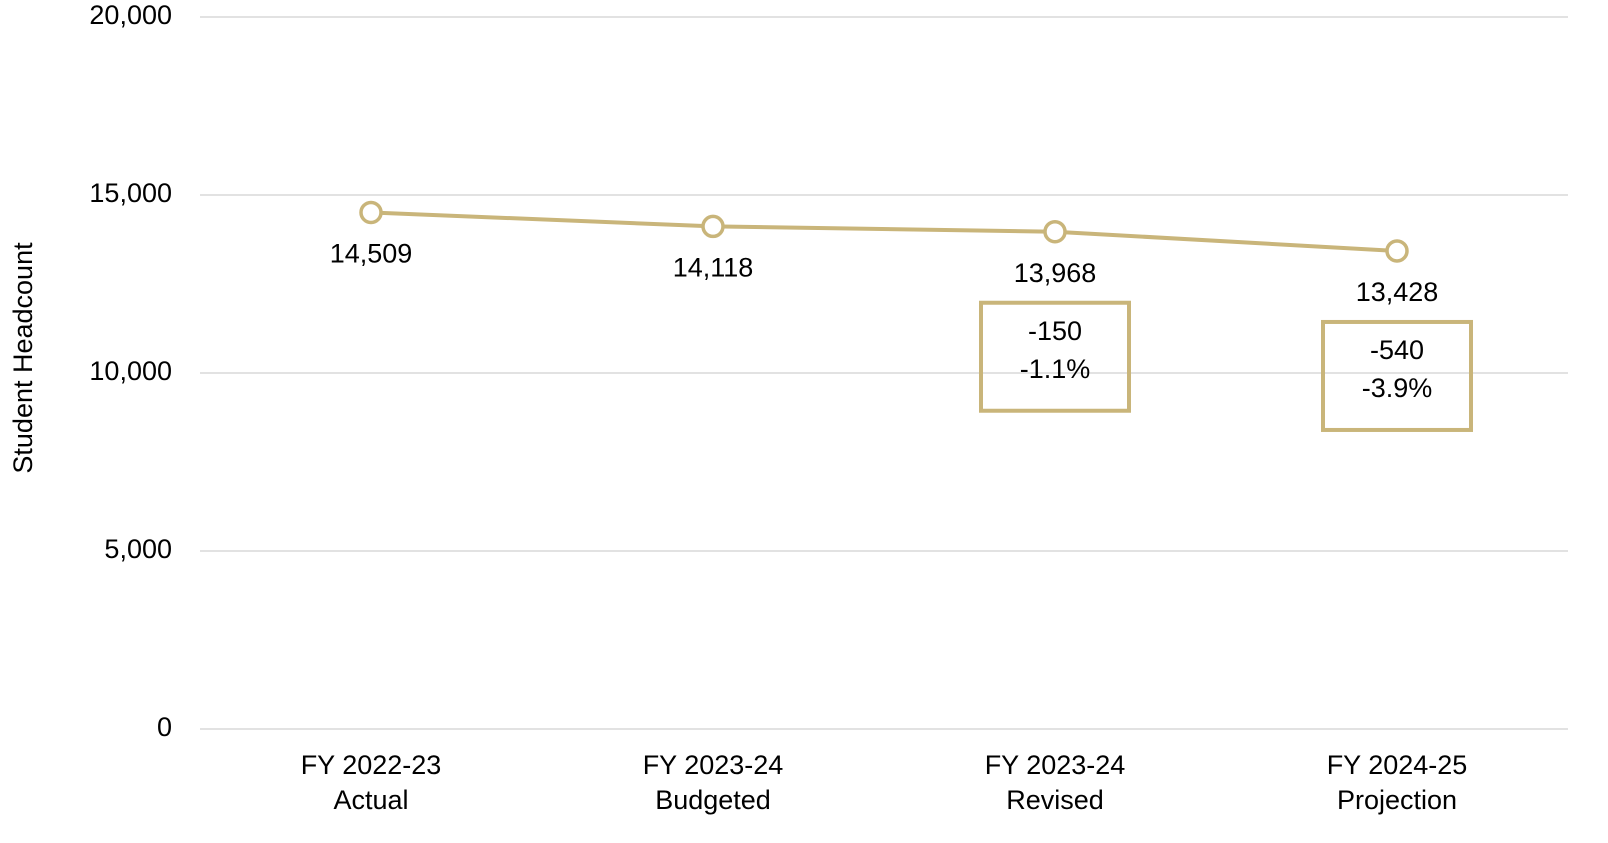  Describe the element at coordinates (1397, 765) in the screenshot. I see `x-tick-label: FY 2024-25` at that location.